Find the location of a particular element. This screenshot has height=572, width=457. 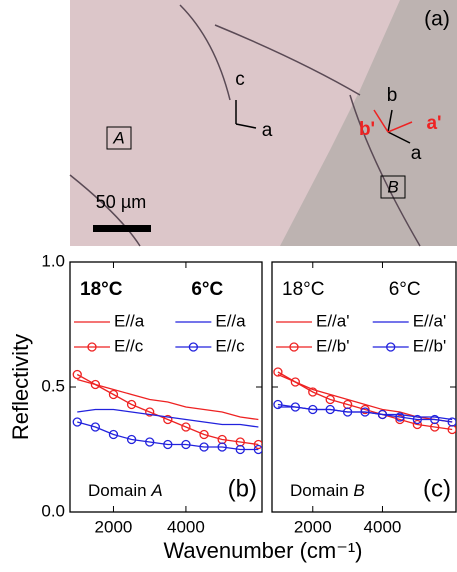

domain-name: A is located at coordinates (156, 490).